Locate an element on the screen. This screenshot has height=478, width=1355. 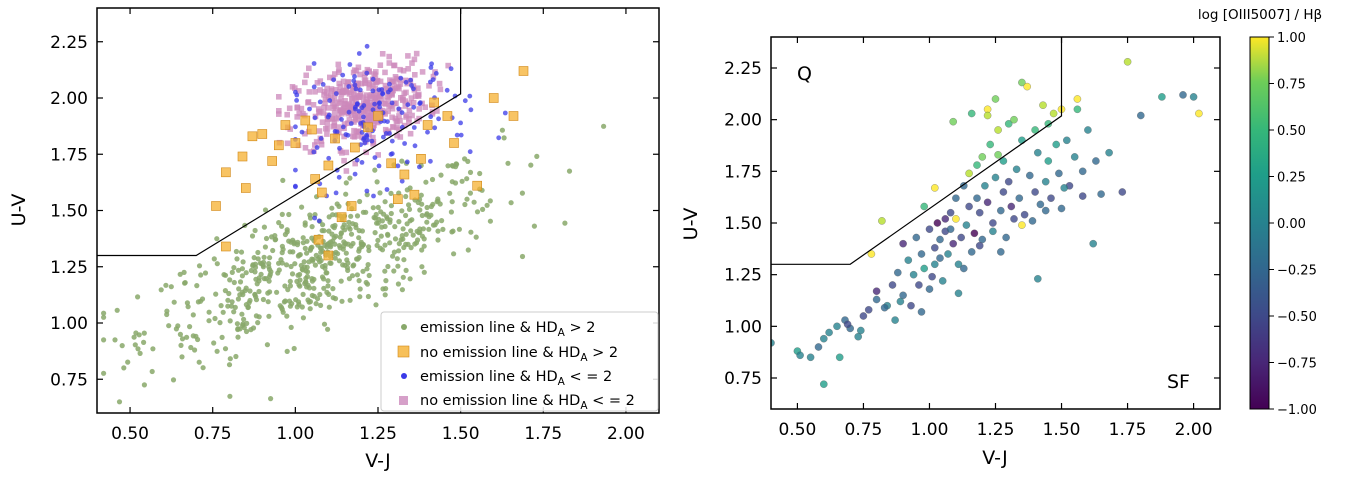
left-xtick-label: 0.75 is located at coordinates (213, 434).